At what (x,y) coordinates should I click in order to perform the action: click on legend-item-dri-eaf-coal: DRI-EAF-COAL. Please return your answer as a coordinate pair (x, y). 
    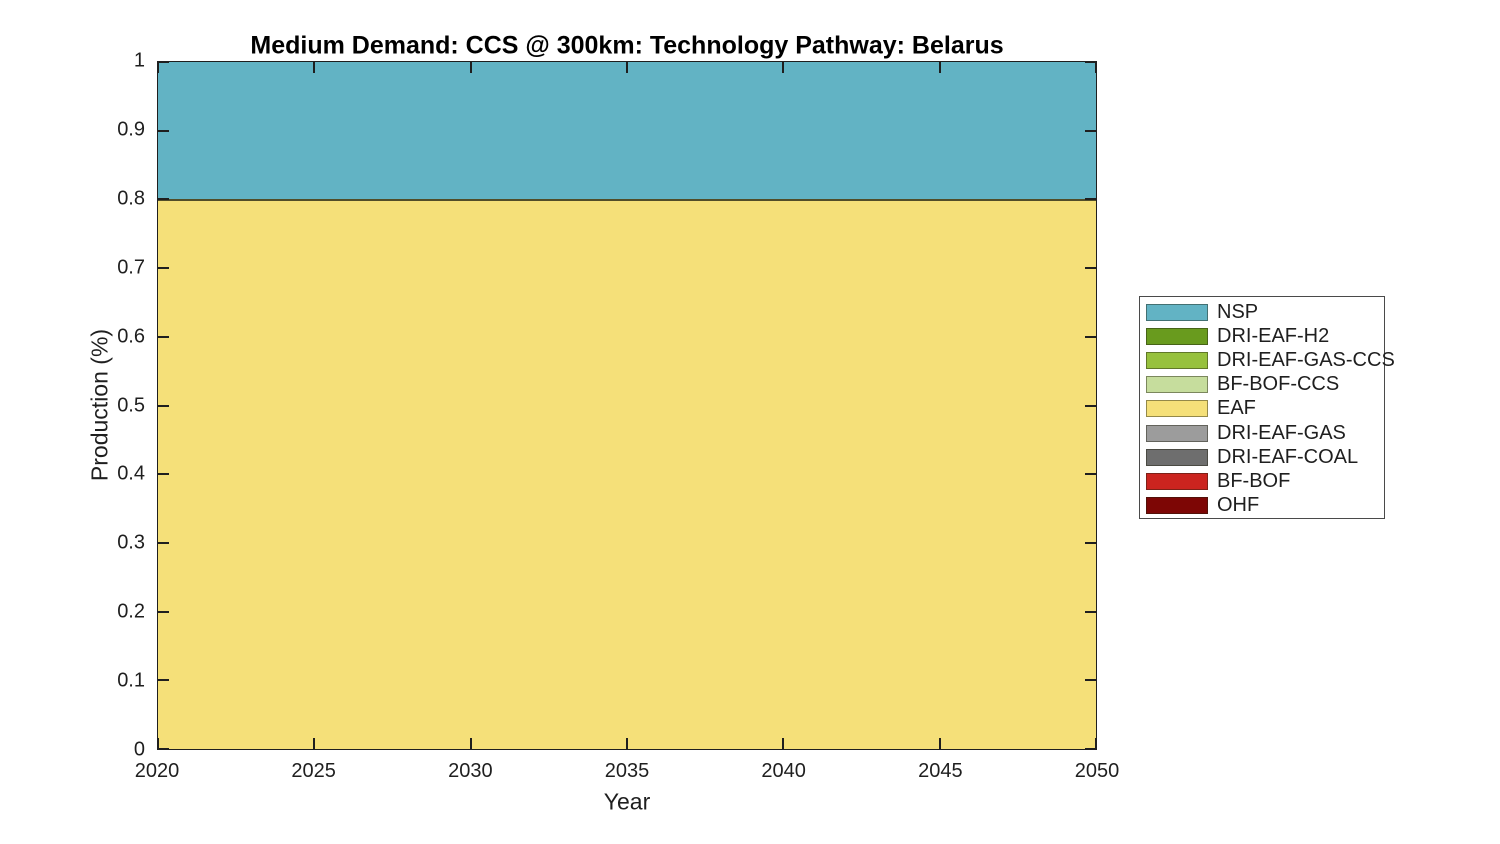
    Looking at the image, I should click on (1265, 457).